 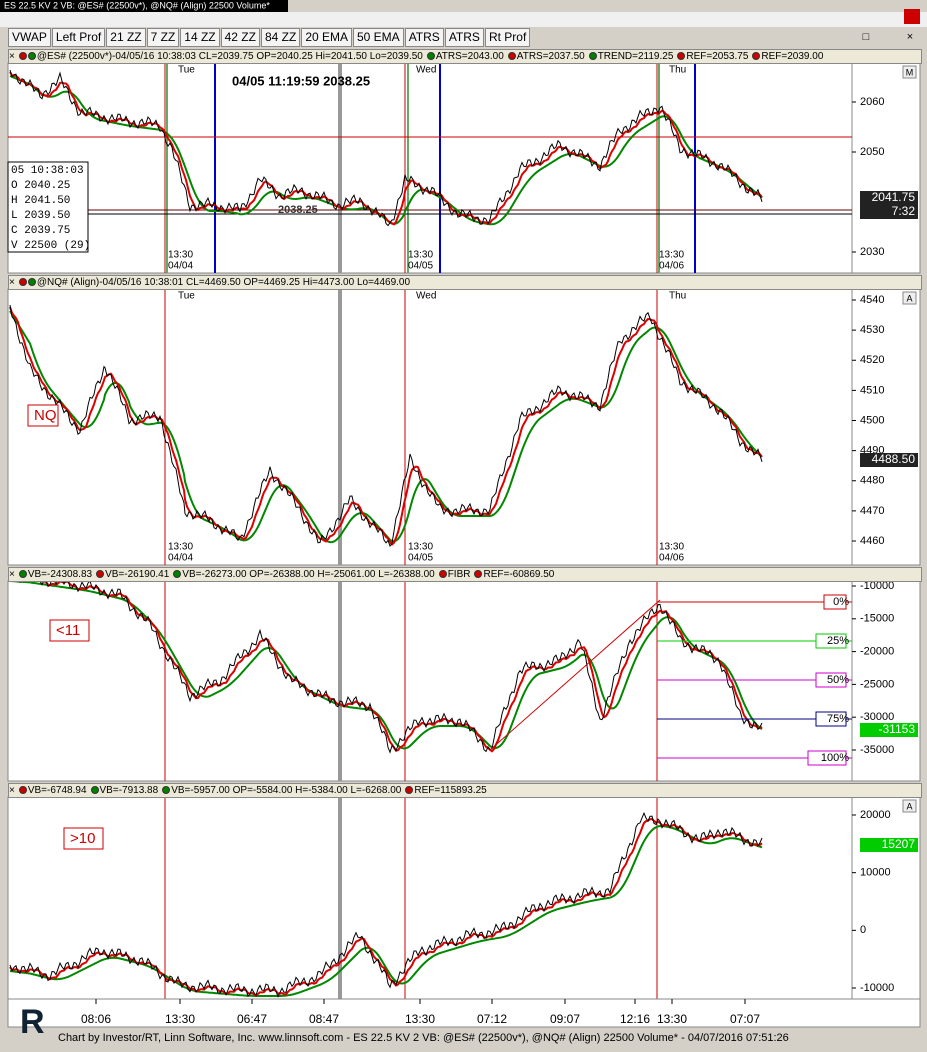 I want to click on y-tick-label: -30000, so click(x=877, y=717).